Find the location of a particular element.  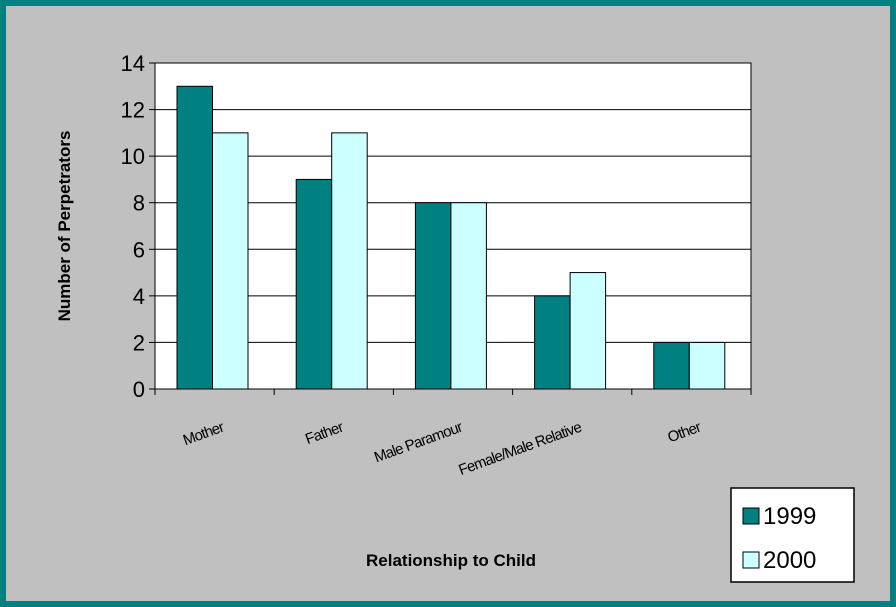

y-tick-label: 0 is located at coordinates (139, 389).